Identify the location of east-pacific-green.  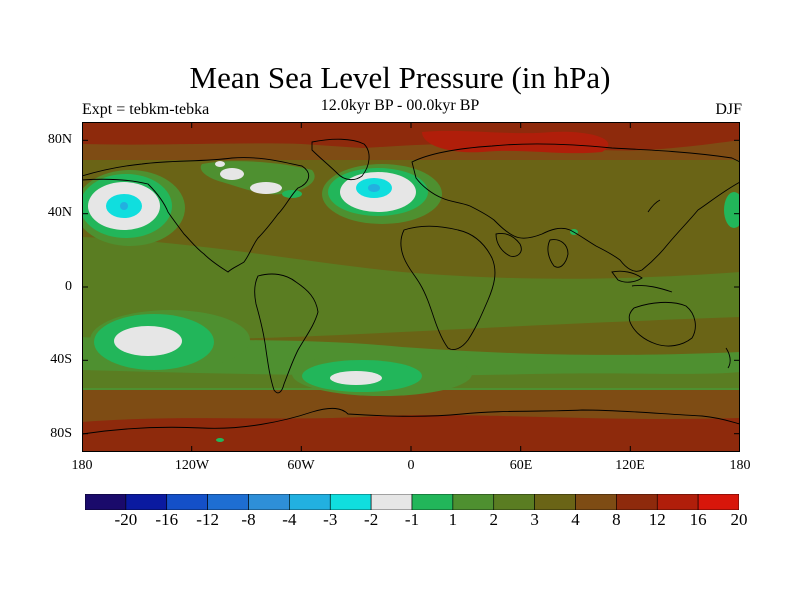
(732, 210).